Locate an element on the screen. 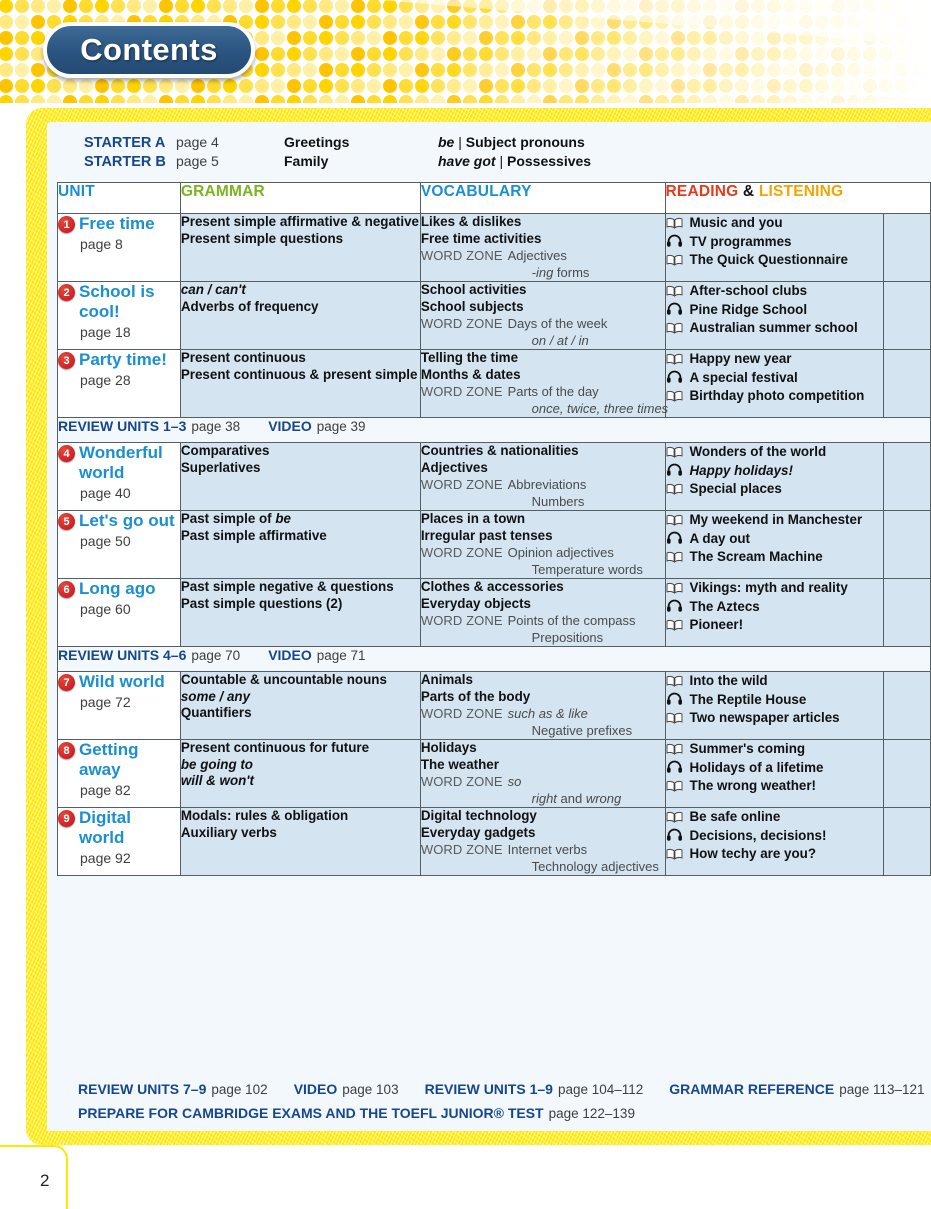 The image size is (931, 1209). column-header-grammar: GRAMMAR is located at coordinates (300, 198).